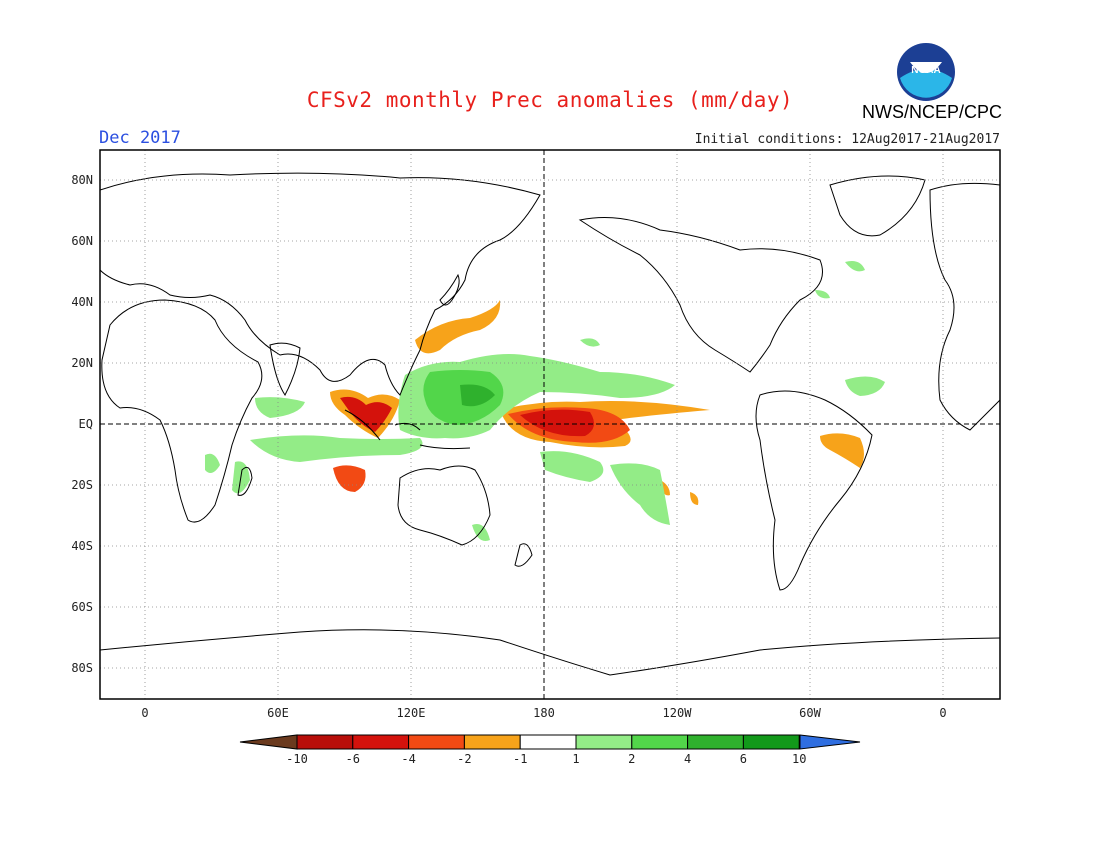 The image size is (1100, 850). I want to click on dry-anomaly-wnp, so click(458, 327).